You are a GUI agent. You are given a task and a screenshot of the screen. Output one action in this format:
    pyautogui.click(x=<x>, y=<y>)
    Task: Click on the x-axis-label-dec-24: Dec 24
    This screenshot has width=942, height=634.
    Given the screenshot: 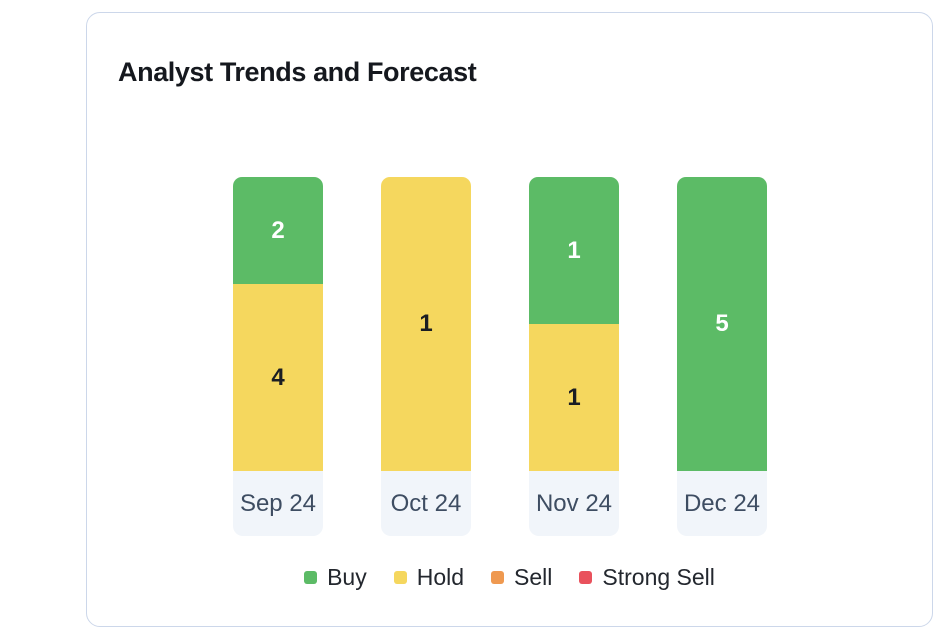 What is the action you would take?
    pyautogui.click(x=722, y=503)
    